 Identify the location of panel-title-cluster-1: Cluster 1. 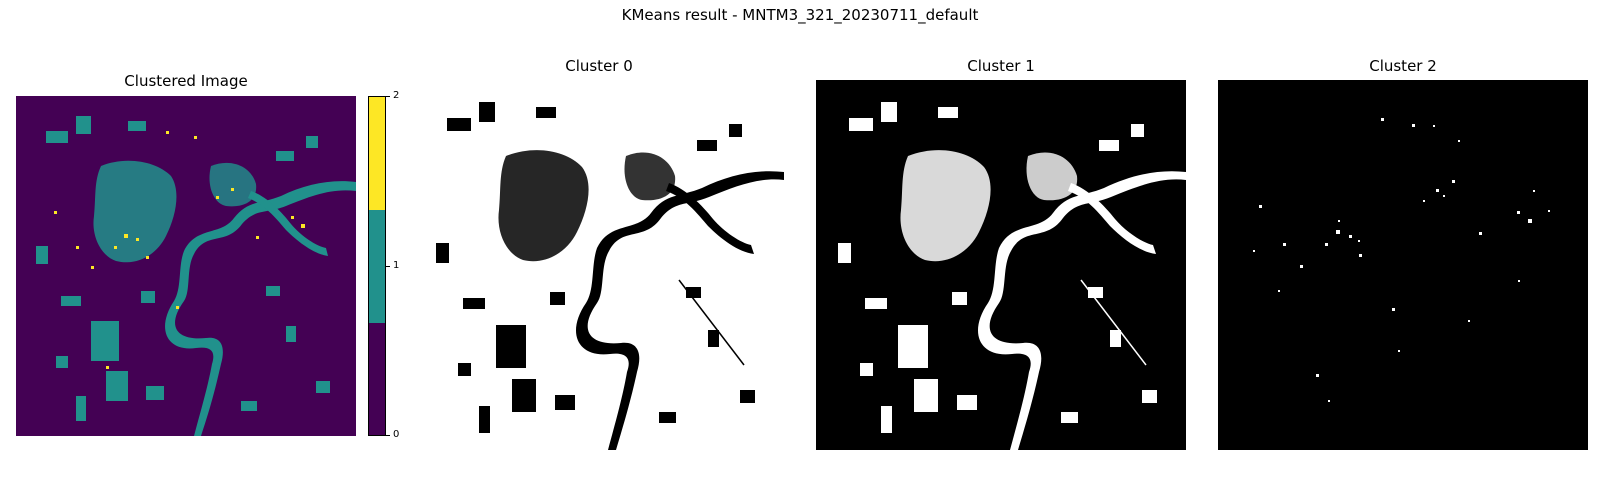
(1001, 66).